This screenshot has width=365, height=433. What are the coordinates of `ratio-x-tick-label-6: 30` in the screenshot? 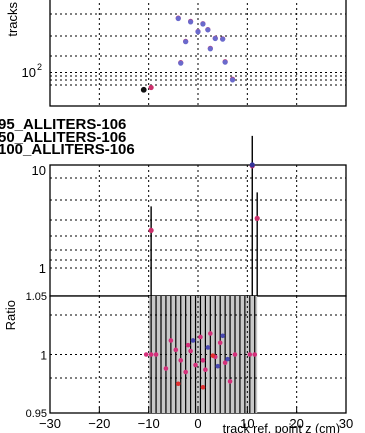 It's located at (346, 423).